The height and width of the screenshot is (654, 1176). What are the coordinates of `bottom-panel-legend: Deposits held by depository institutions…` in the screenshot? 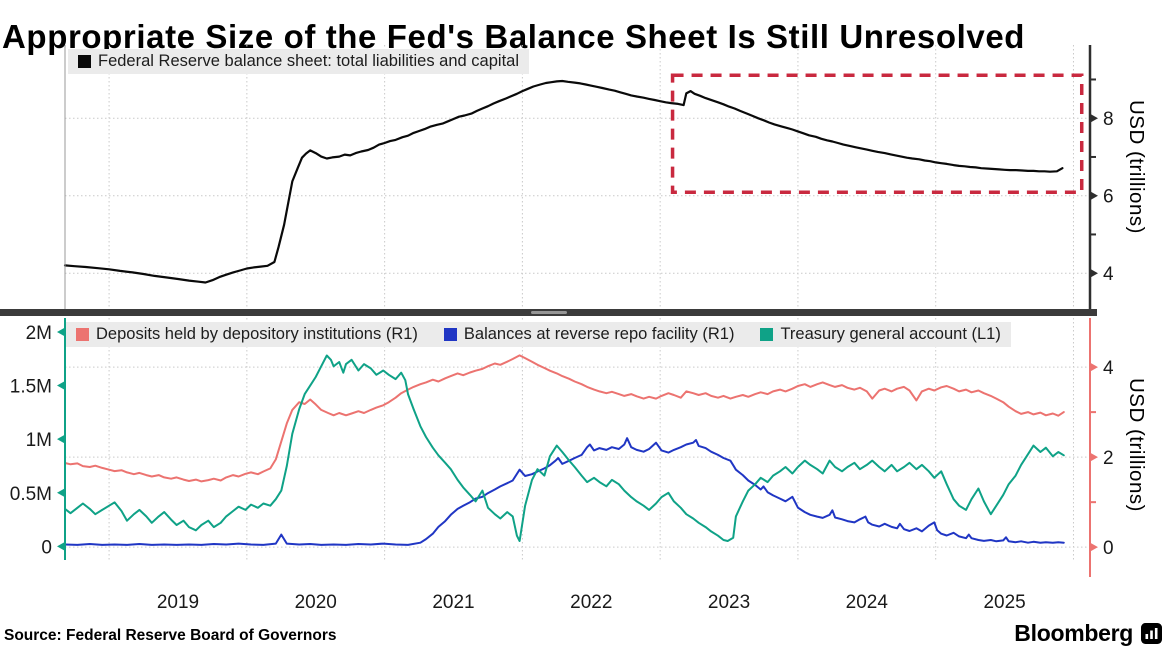 It's located at (538, 334).